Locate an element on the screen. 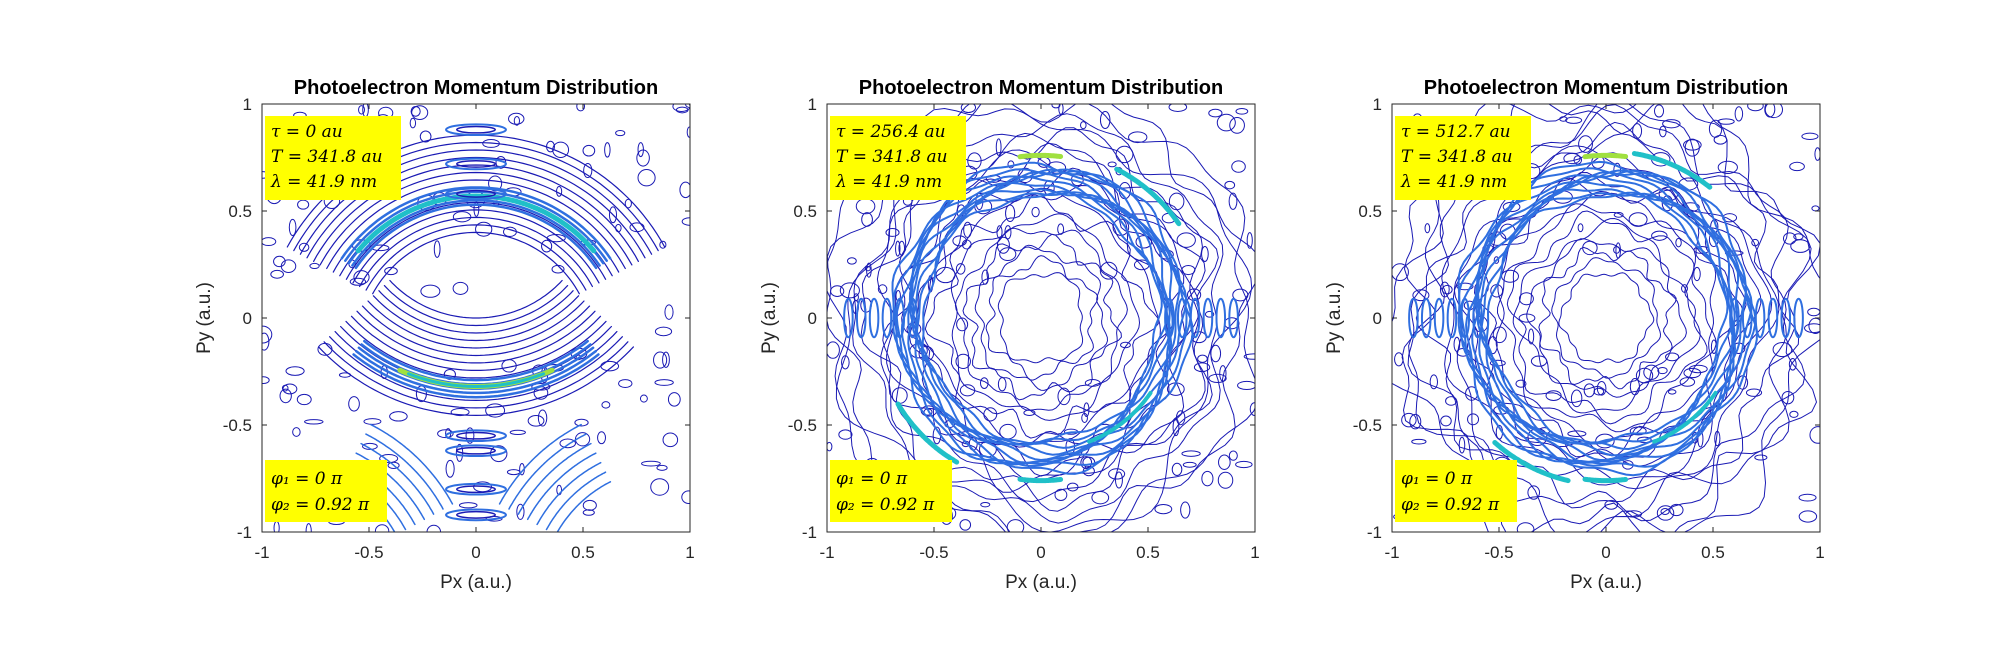 This screenshot has width=2000, height=656. annotation-top-line: T = 341.8 au is located at coordinates (892, 157).